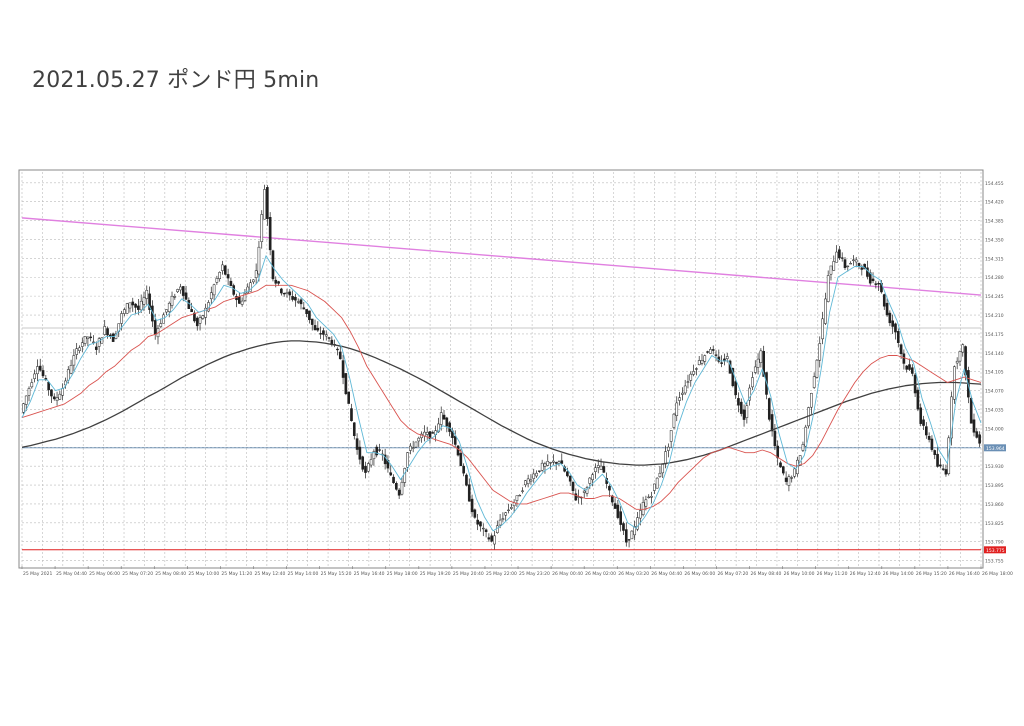 This screenshot has height=726, width=1024. I want to click on time-tick-label: 25 May 14:00, so click(303, 574).